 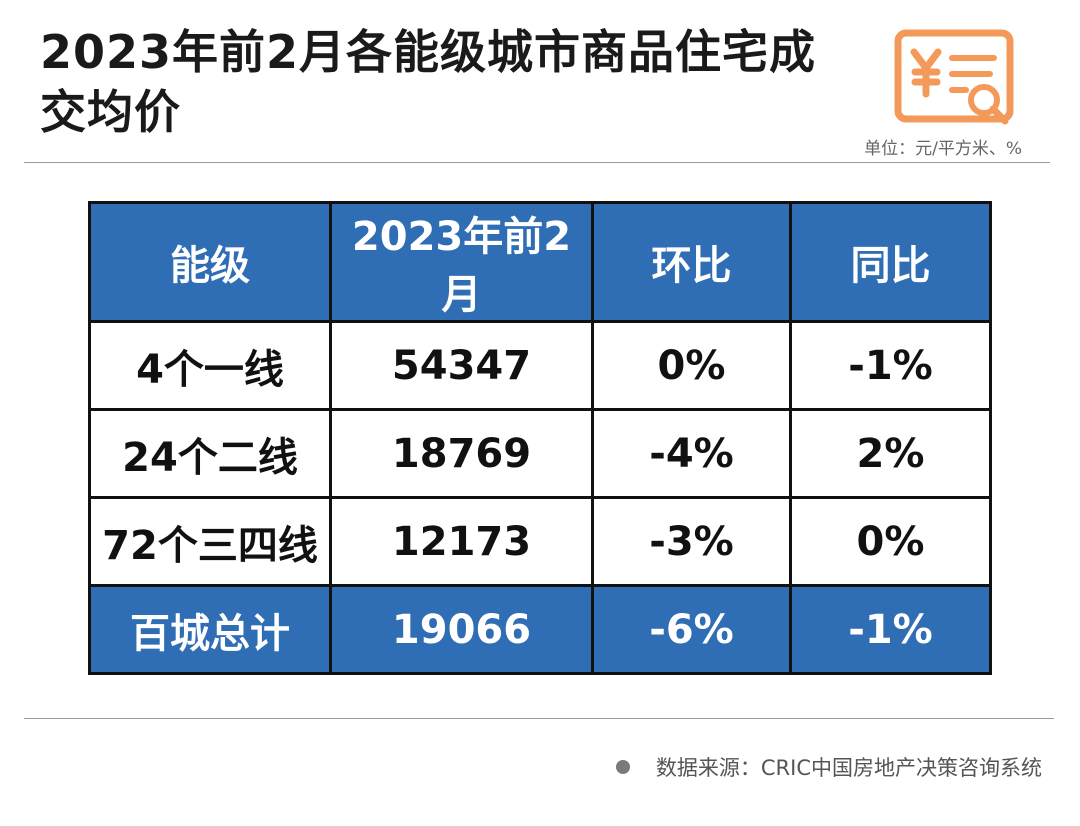 I want to click on cell-tier: 24个二线, so click(x=210, y=453).